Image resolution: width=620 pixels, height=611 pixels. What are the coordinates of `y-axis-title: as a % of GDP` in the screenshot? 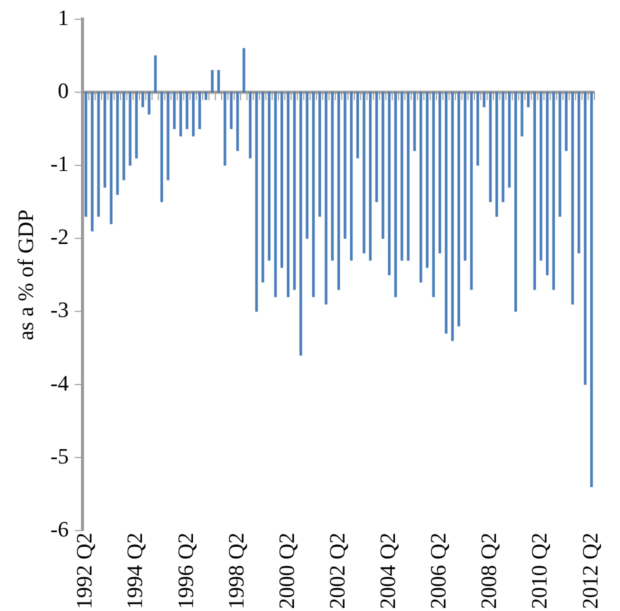 It's located at (25, 275).